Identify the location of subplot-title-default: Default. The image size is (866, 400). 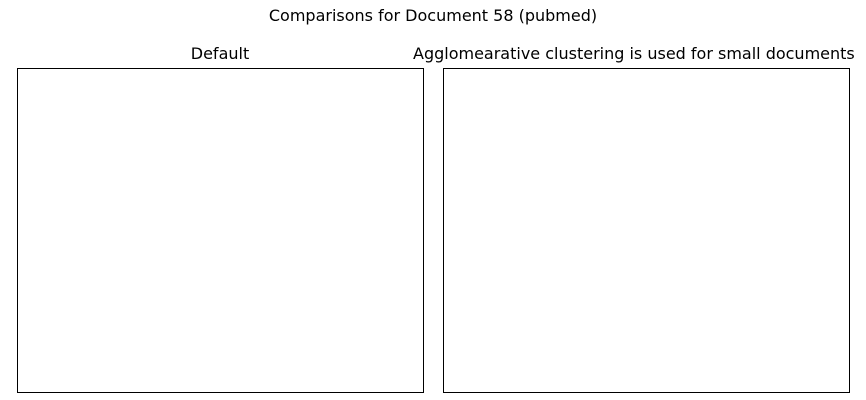
(220, 53).